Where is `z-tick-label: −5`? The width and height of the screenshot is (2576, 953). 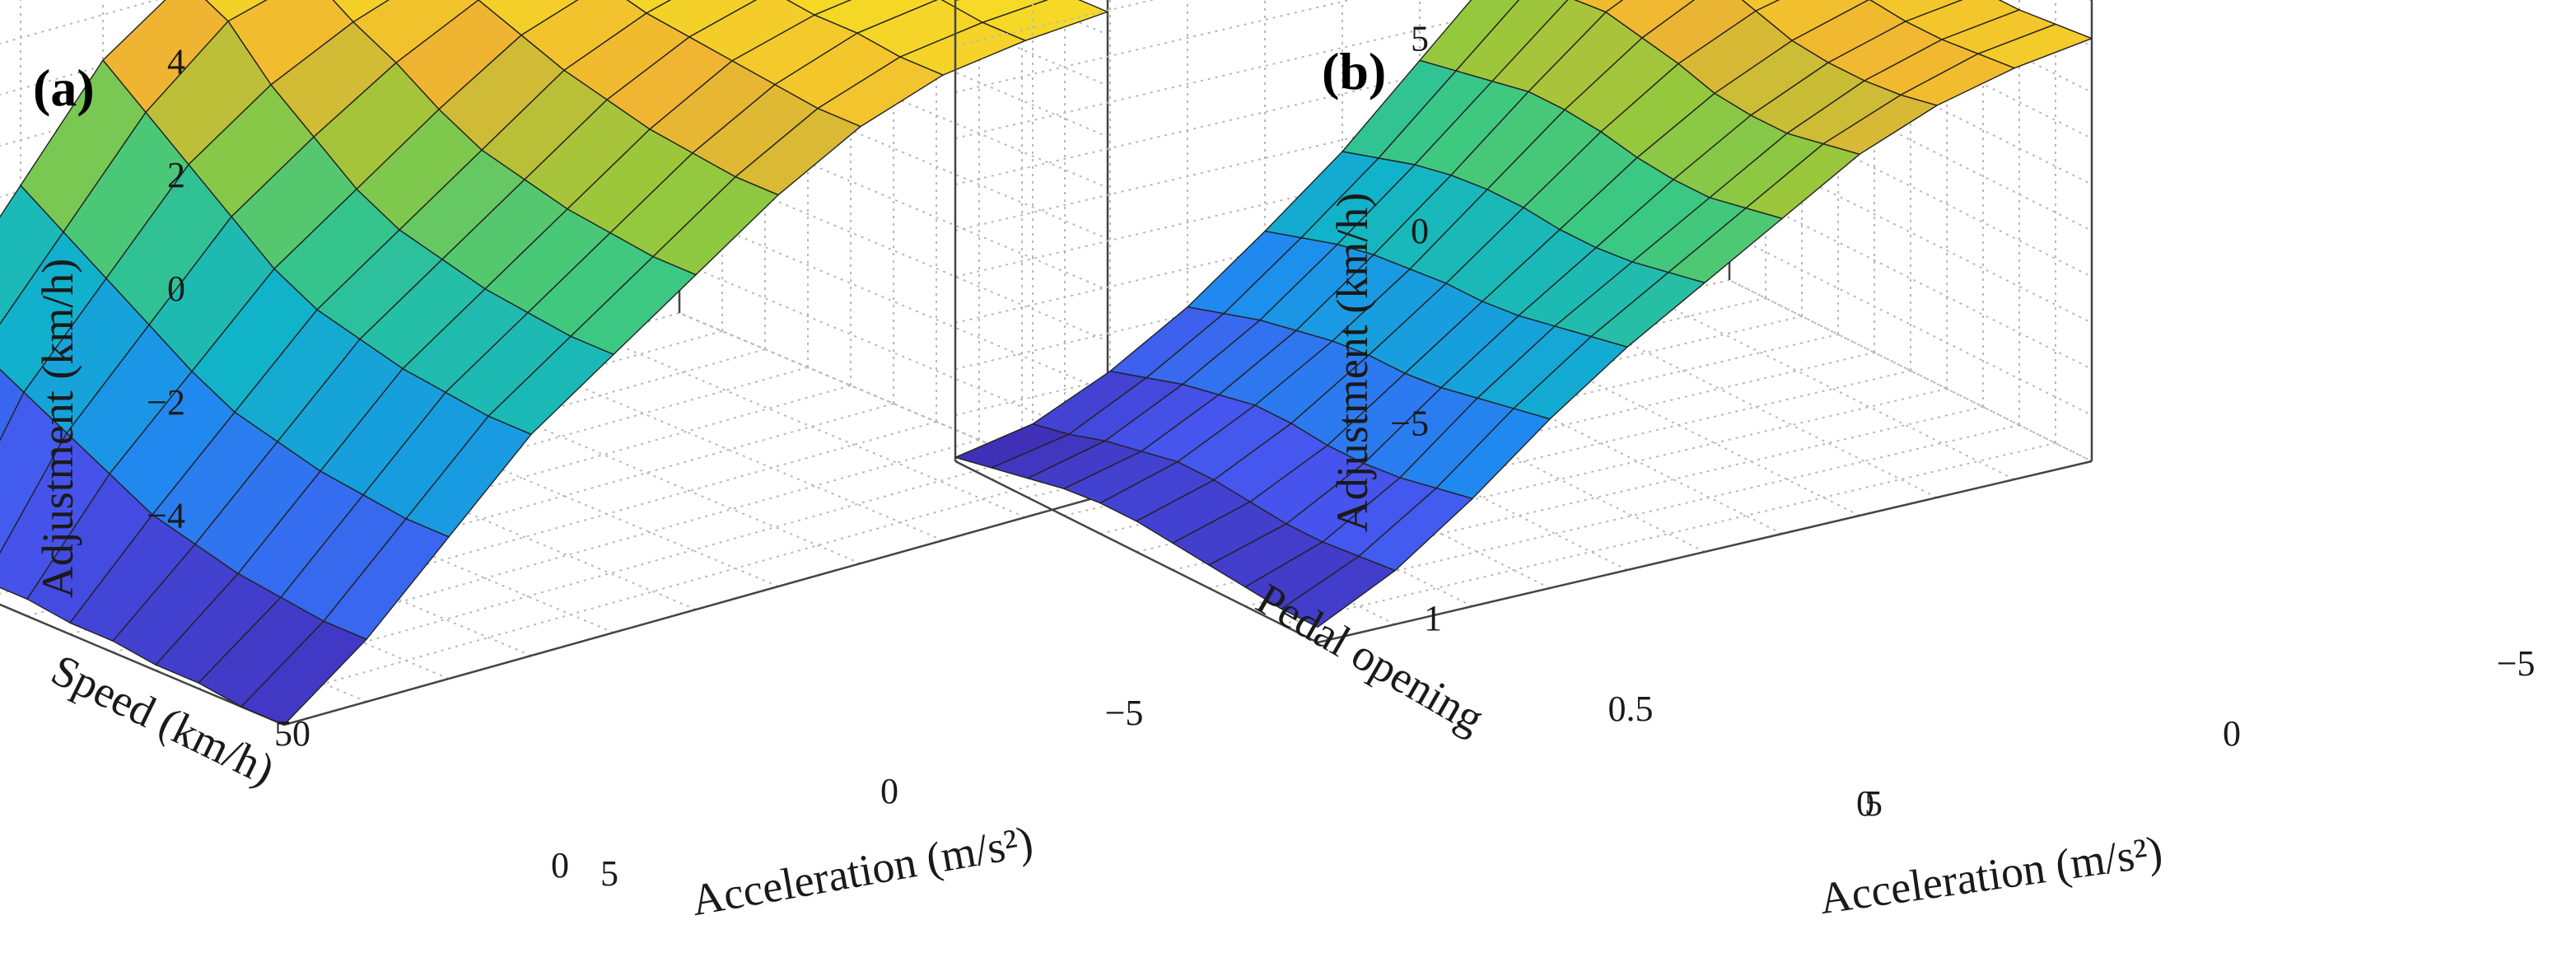
z-tick-label: −5 is located at coordinates (1409, 423).